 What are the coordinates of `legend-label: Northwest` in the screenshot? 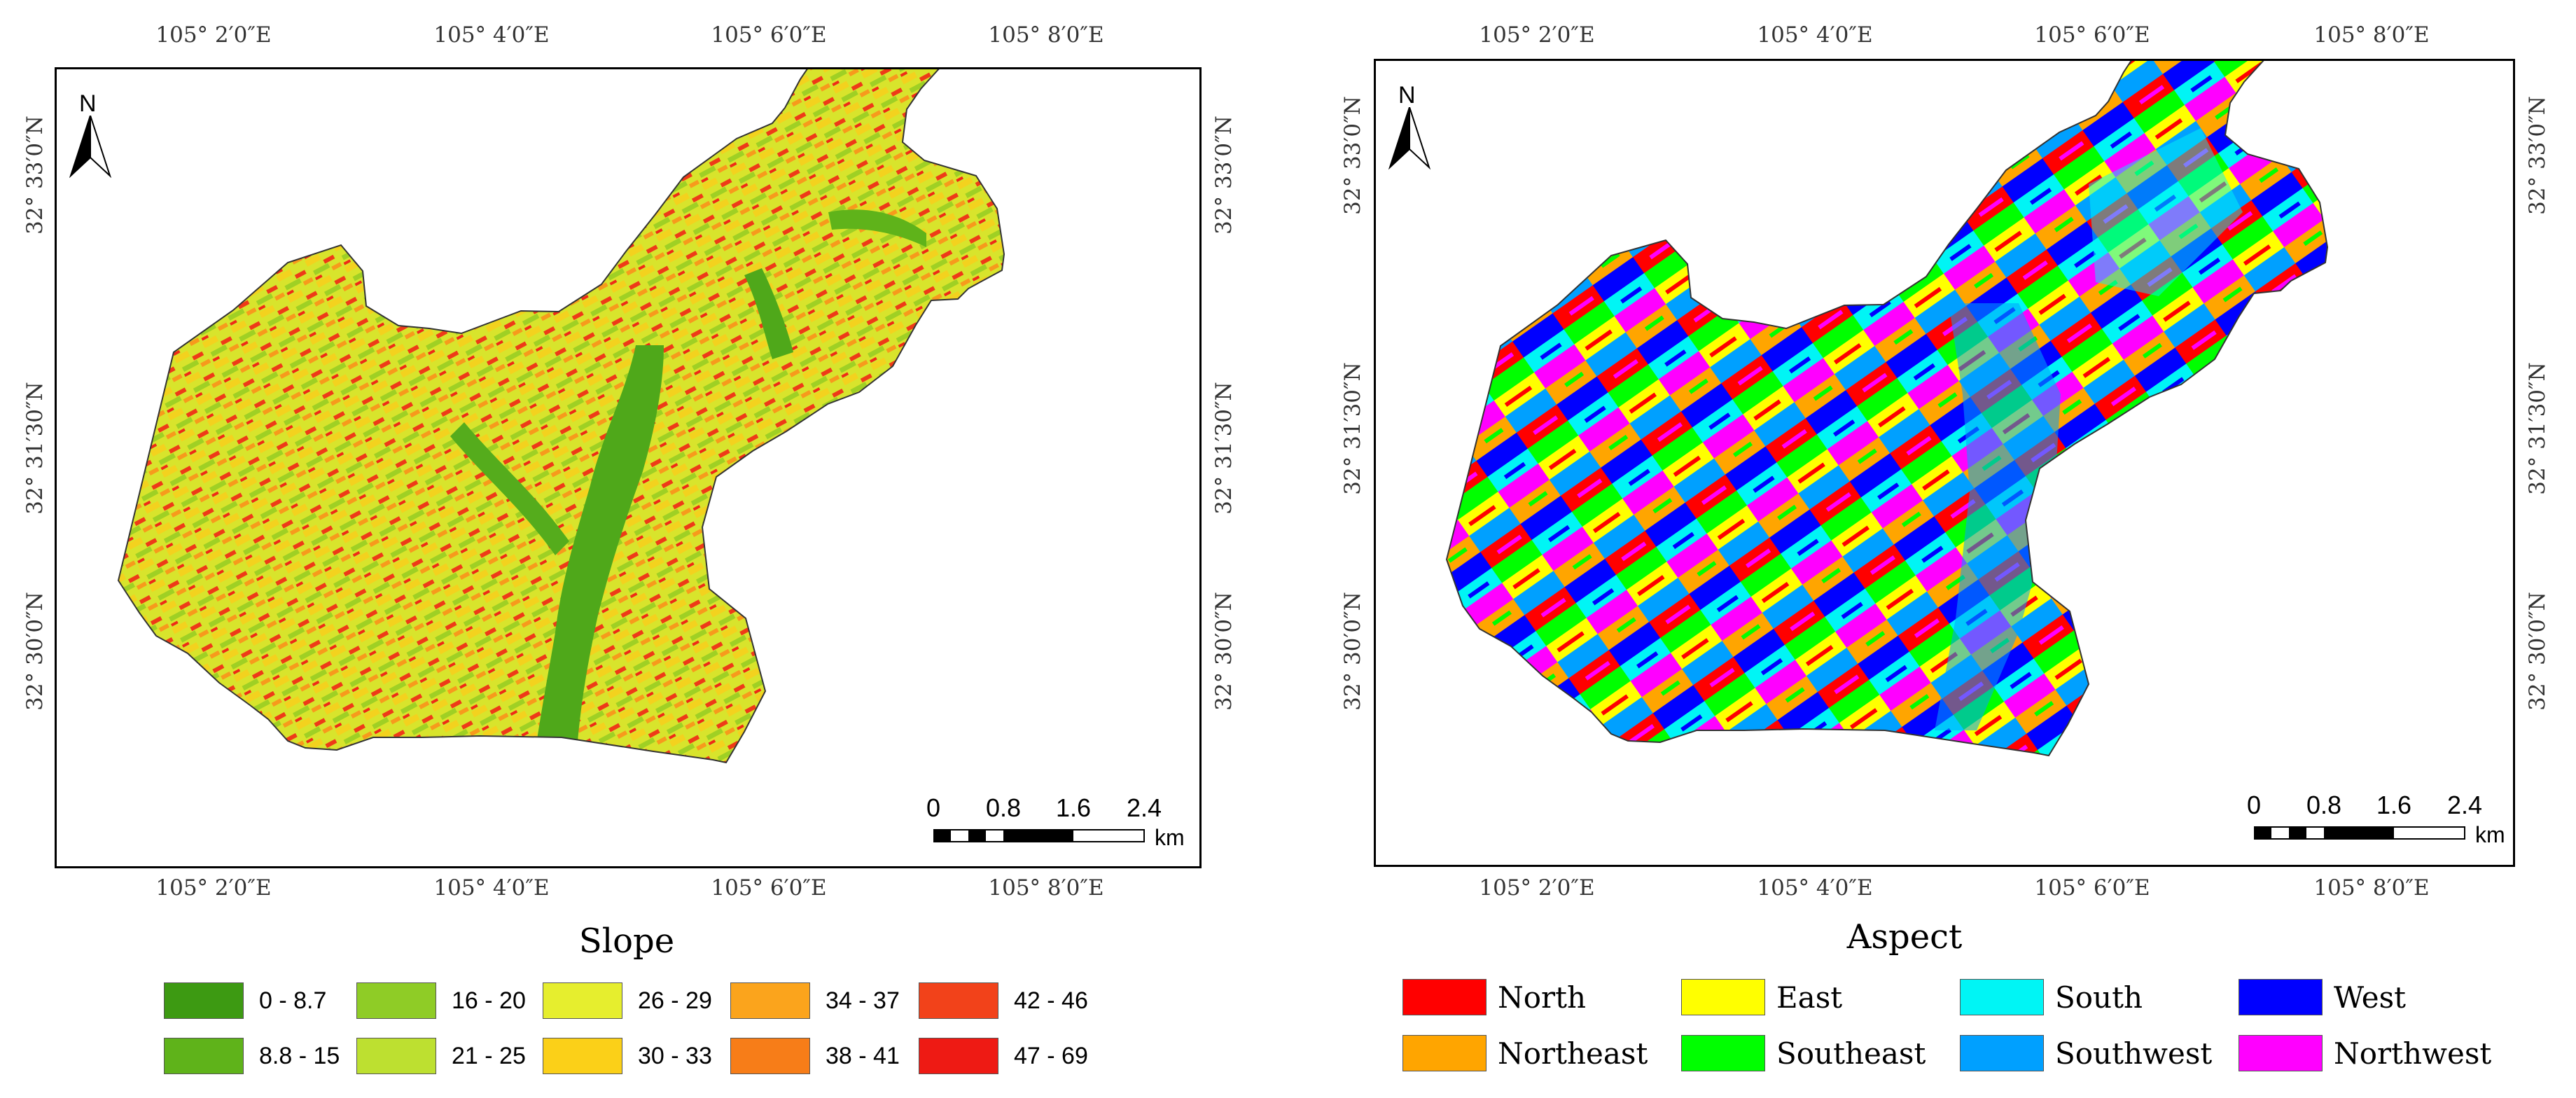 It's located at (2413, 1053).